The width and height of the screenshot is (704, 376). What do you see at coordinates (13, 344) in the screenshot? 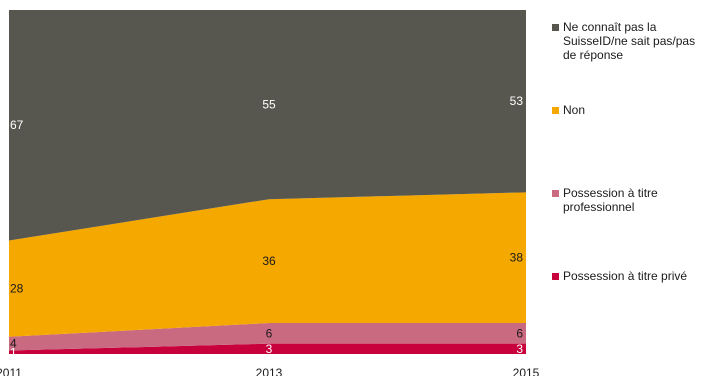
I see `data-label-professional-2011: 4` at bounding box center [13, 344].